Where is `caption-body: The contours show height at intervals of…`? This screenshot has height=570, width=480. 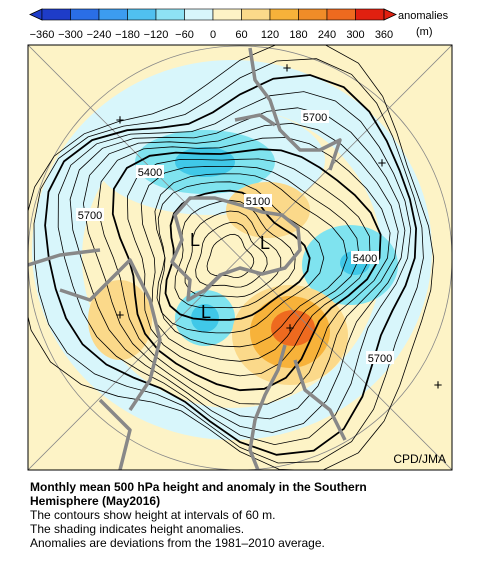
caption-body: The contours show height at intervals of… is located at coordinates (177, 529).